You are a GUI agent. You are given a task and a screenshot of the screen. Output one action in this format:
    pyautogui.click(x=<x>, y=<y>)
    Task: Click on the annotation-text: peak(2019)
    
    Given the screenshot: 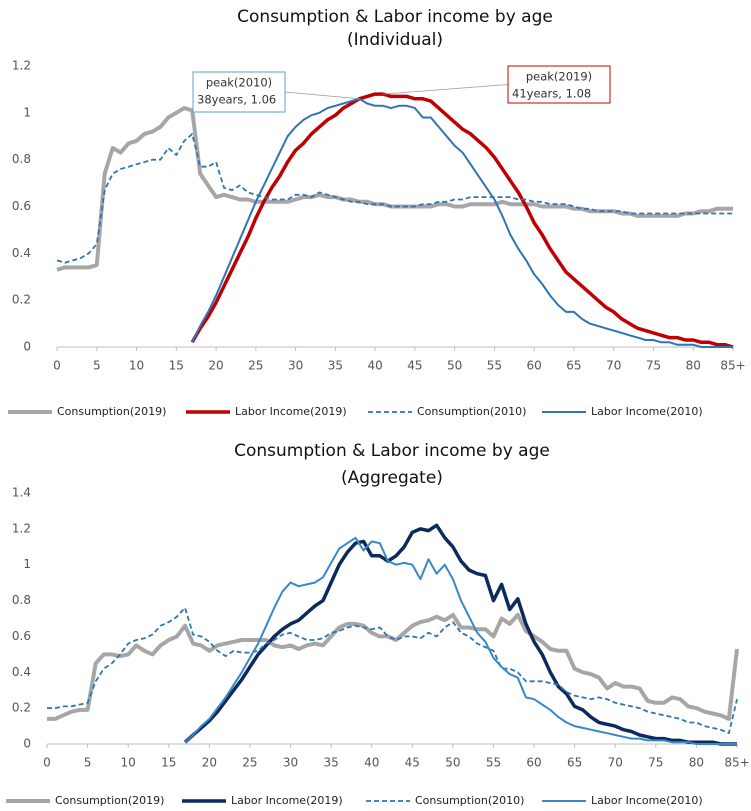 What is the action you would take?
    pyautogui.click(x=559, y=77)
    